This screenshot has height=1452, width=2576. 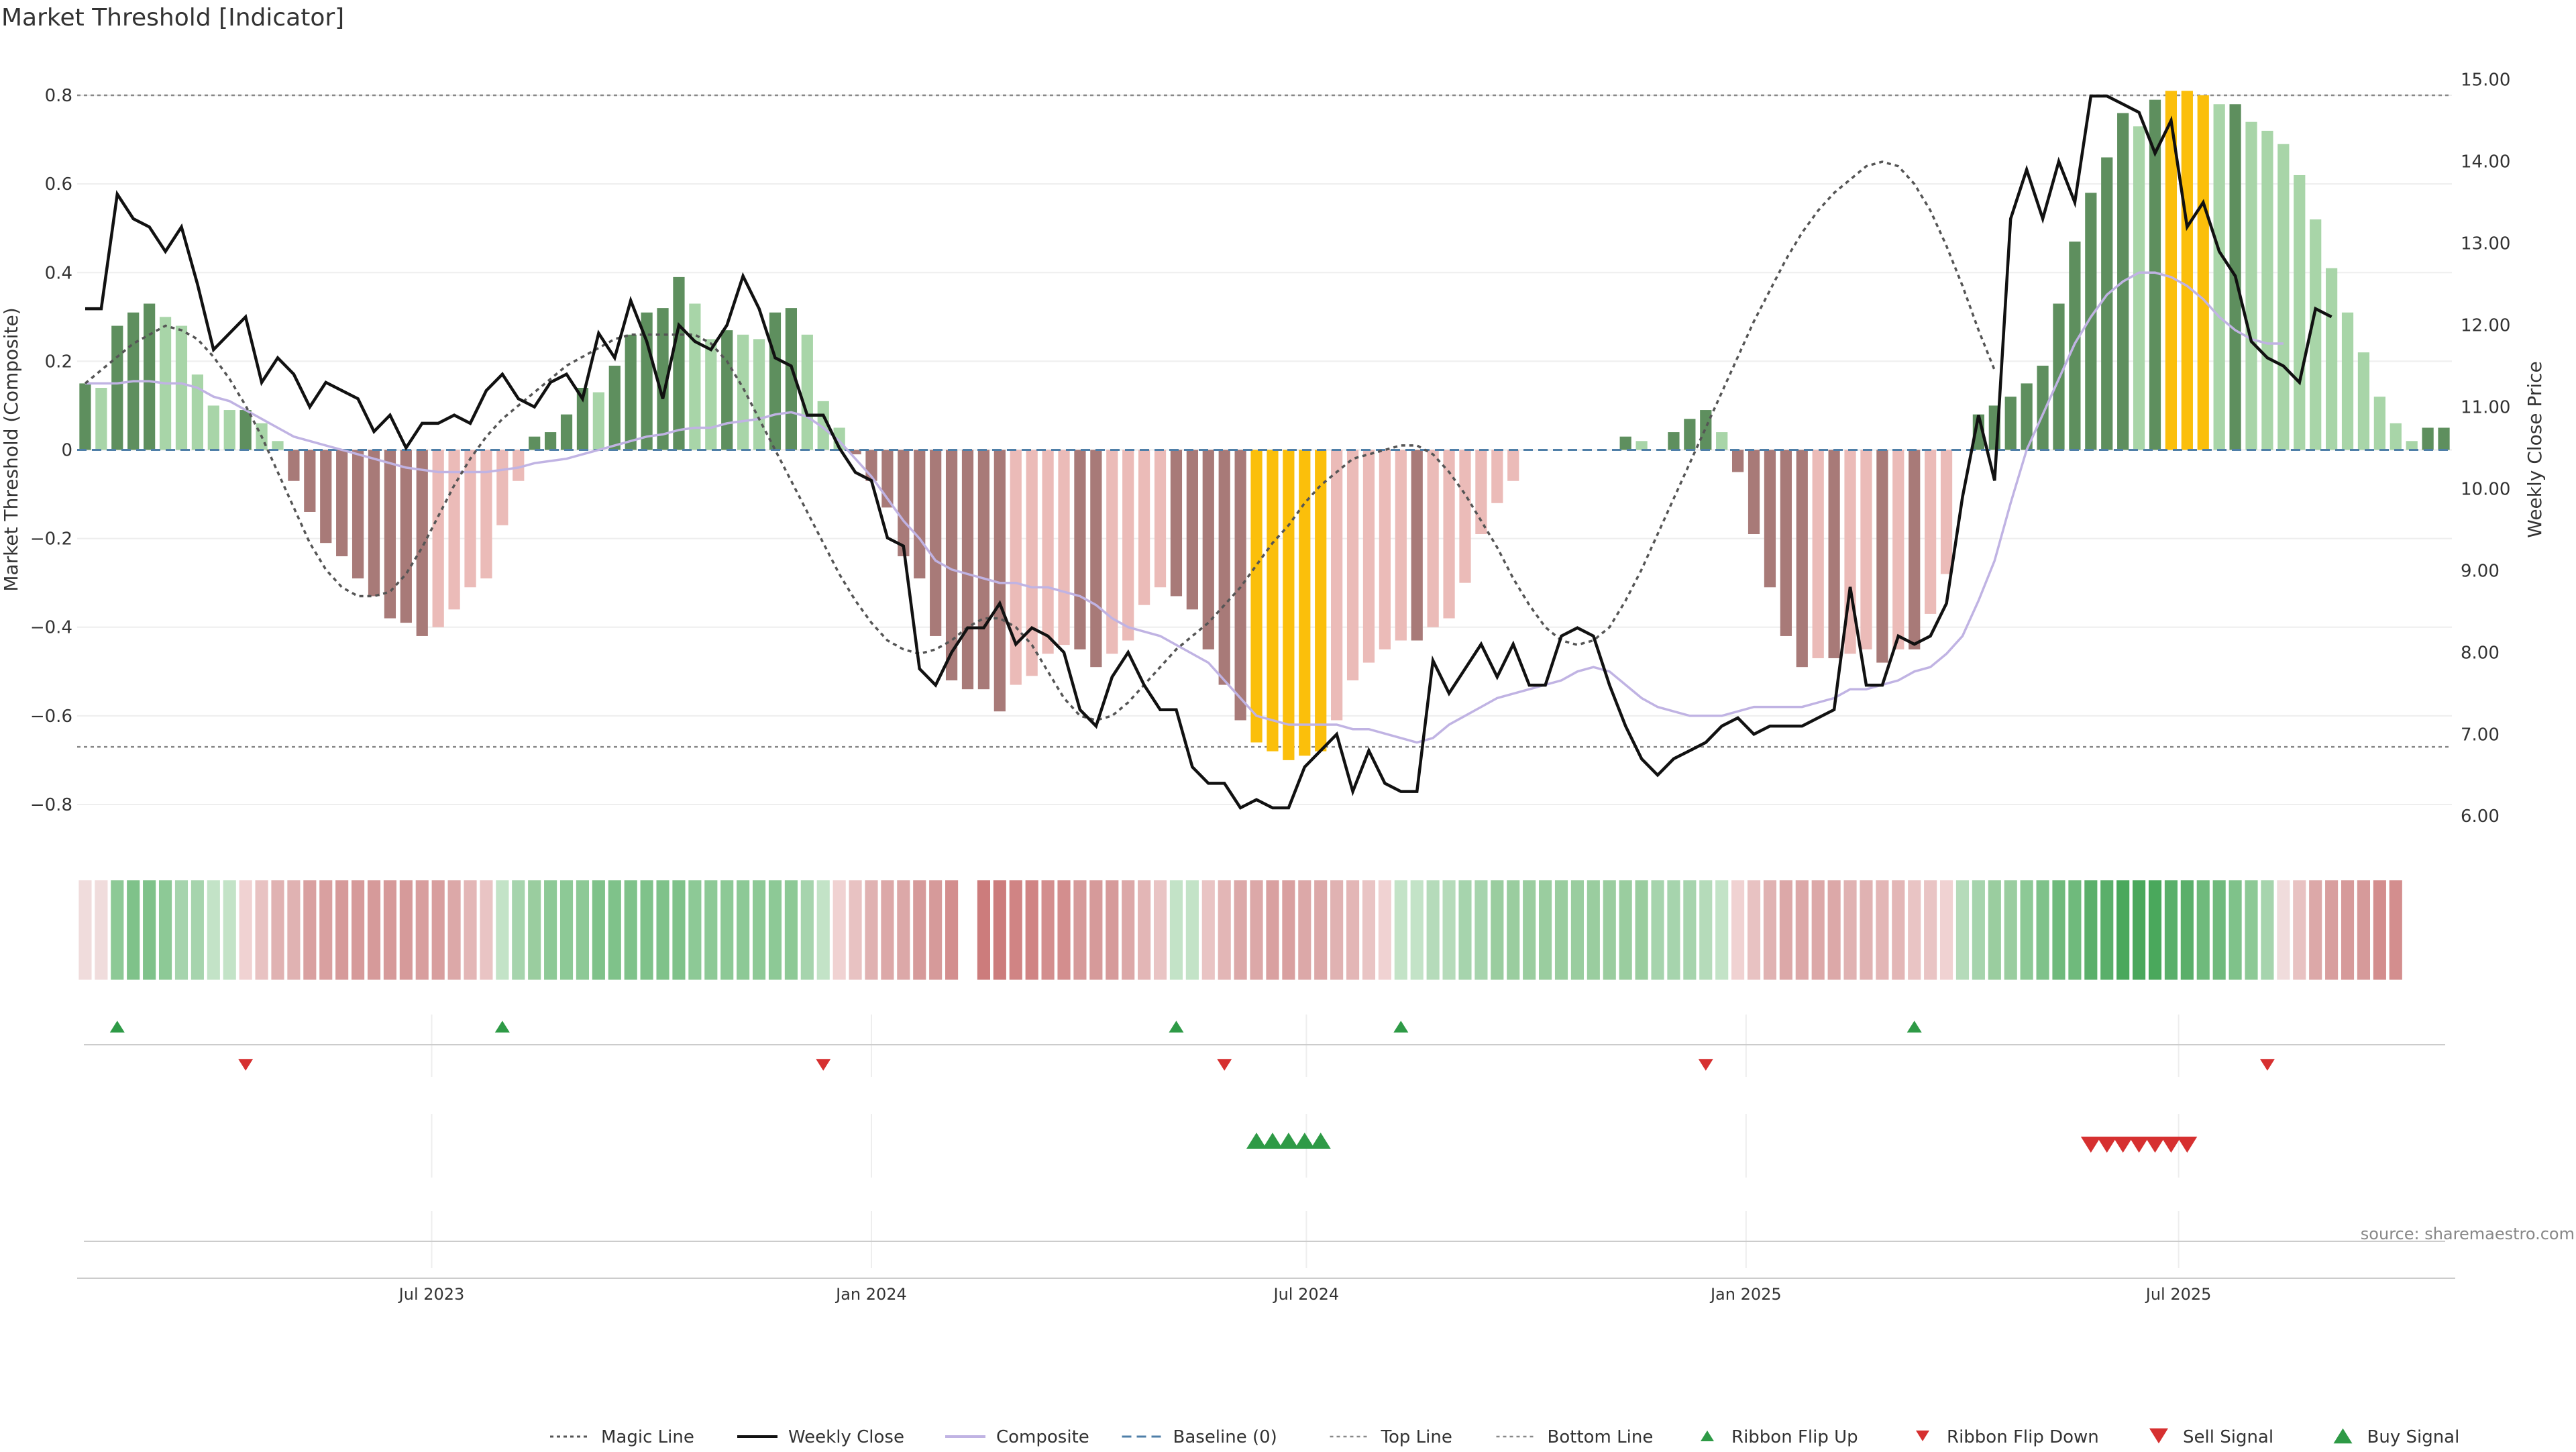 What do you see at coordinates (2023, 1437) in the screenshot?
I see `legend-label: Ribbon Flip Down` at bounding box center [2023, 1437].